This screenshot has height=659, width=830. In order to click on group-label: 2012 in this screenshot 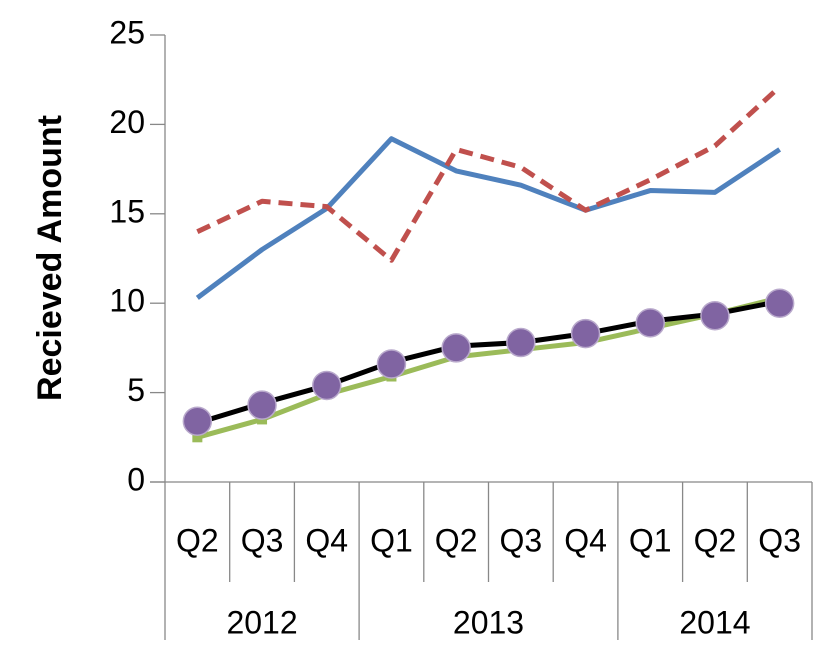, I will do `click(261, 622)`.